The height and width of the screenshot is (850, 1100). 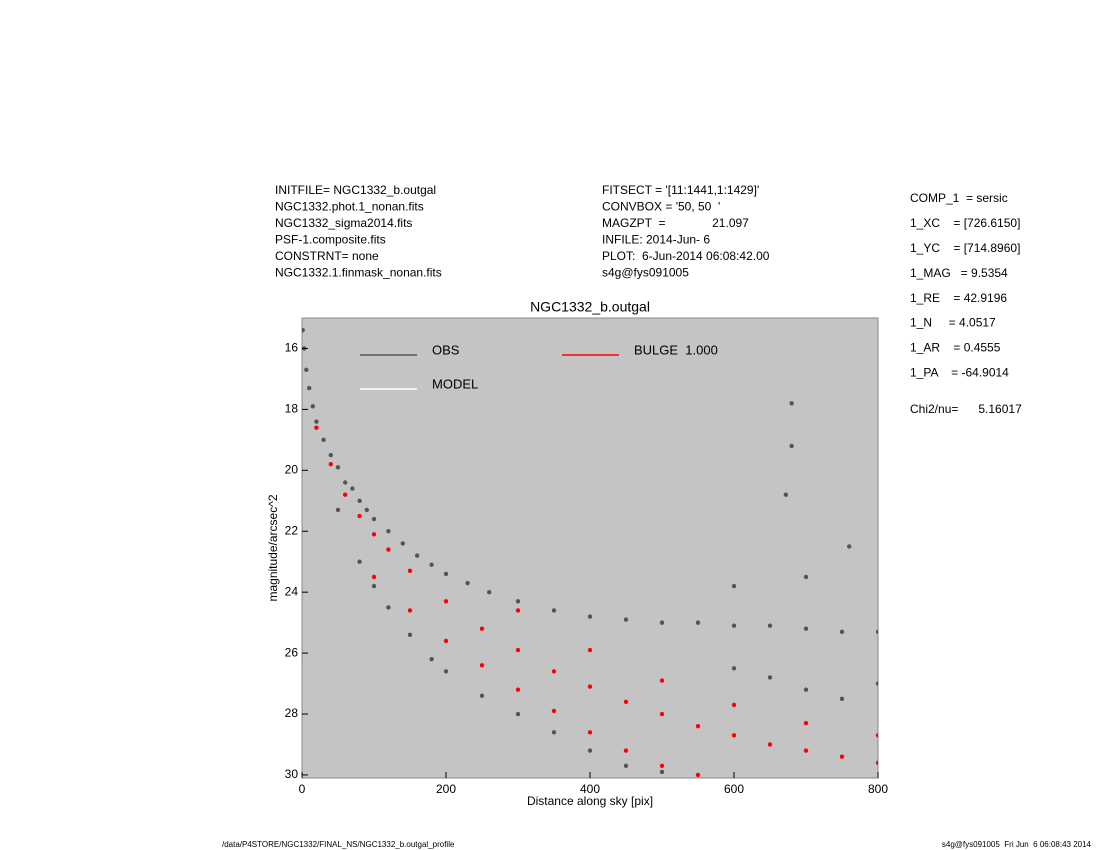 What do you see at coordinates (273, 547) in the screenshot?
I see `y-axis-label: magnitude/arcsec^2` at bounding box center [273, 547].